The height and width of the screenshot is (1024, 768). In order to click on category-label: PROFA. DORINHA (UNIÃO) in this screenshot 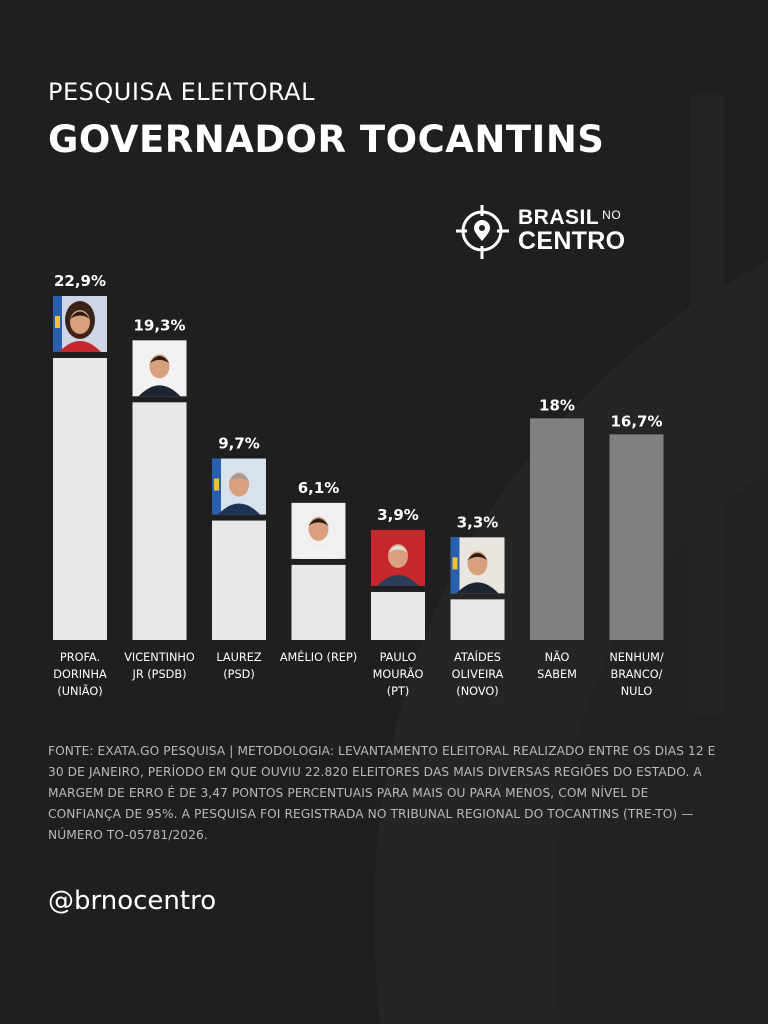, I will do `click(80, 674)`.